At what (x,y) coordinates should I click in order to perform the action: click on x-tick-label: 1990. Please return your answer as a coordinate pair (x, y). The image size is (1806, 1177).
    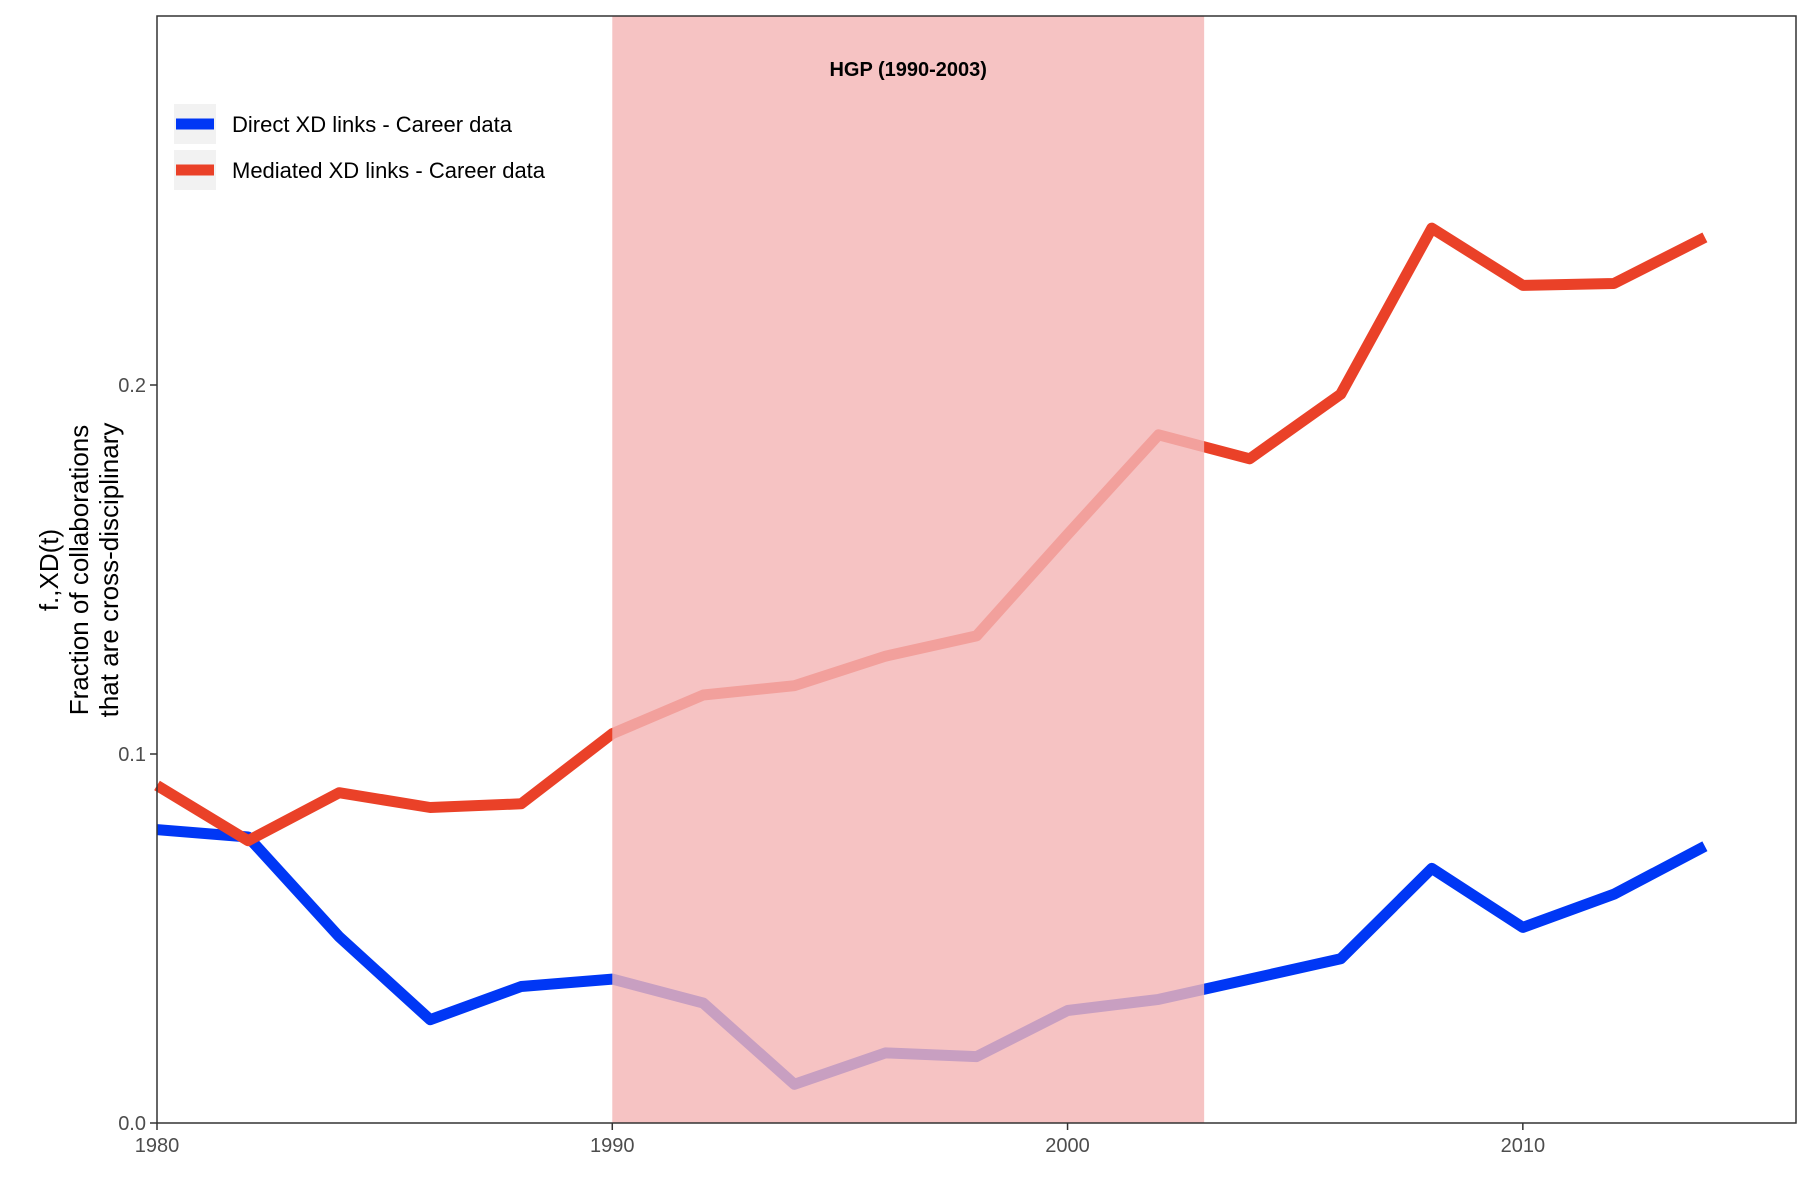
    Looking at the image, I should click on (612, 1146).